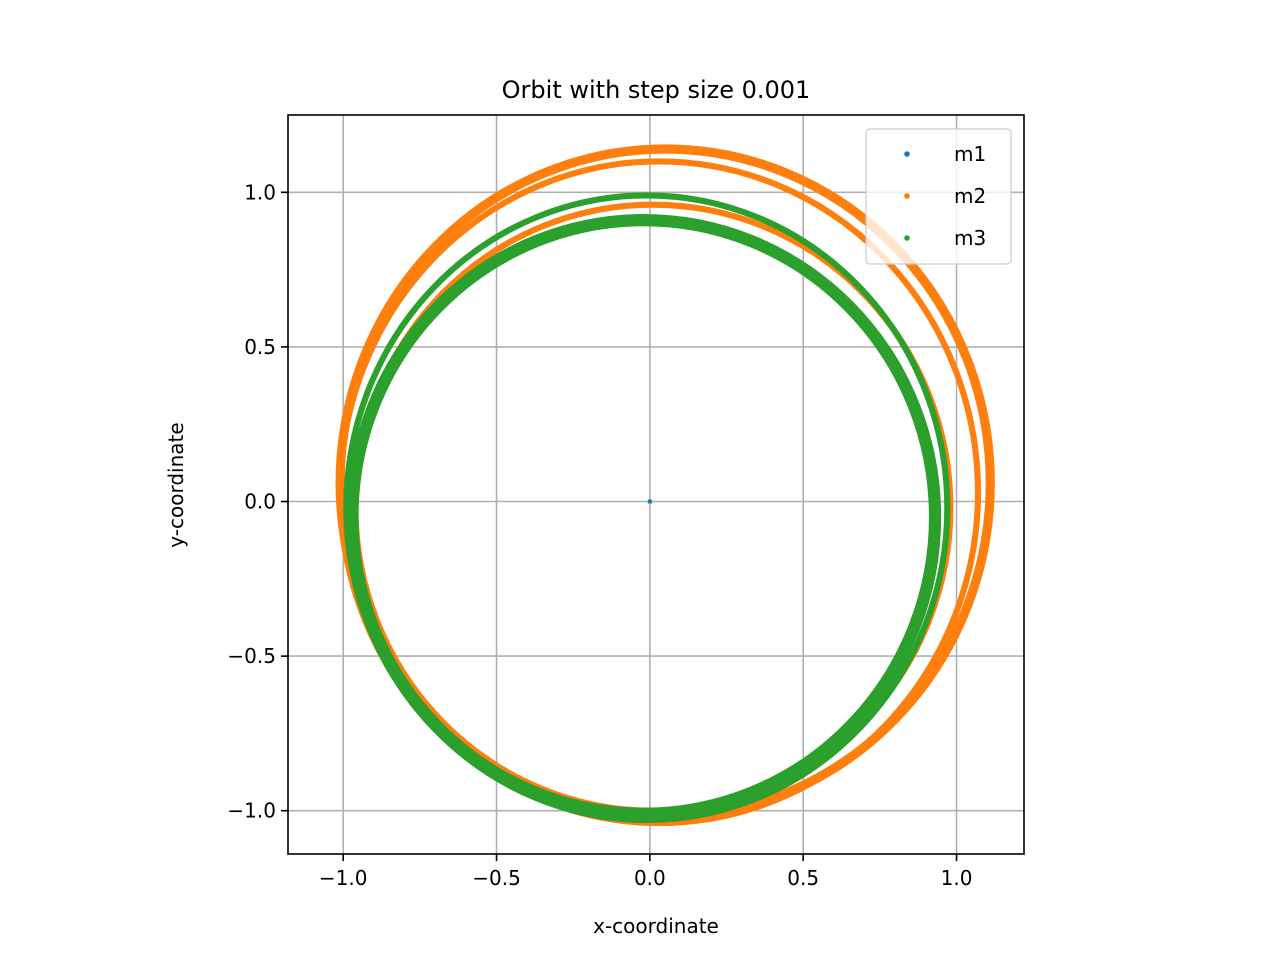 This screenshot has height=960, width=1280. Describe the element at coordinates (260, 502) in the screenshot. I see `y-tick-label: 0.0` at that location.